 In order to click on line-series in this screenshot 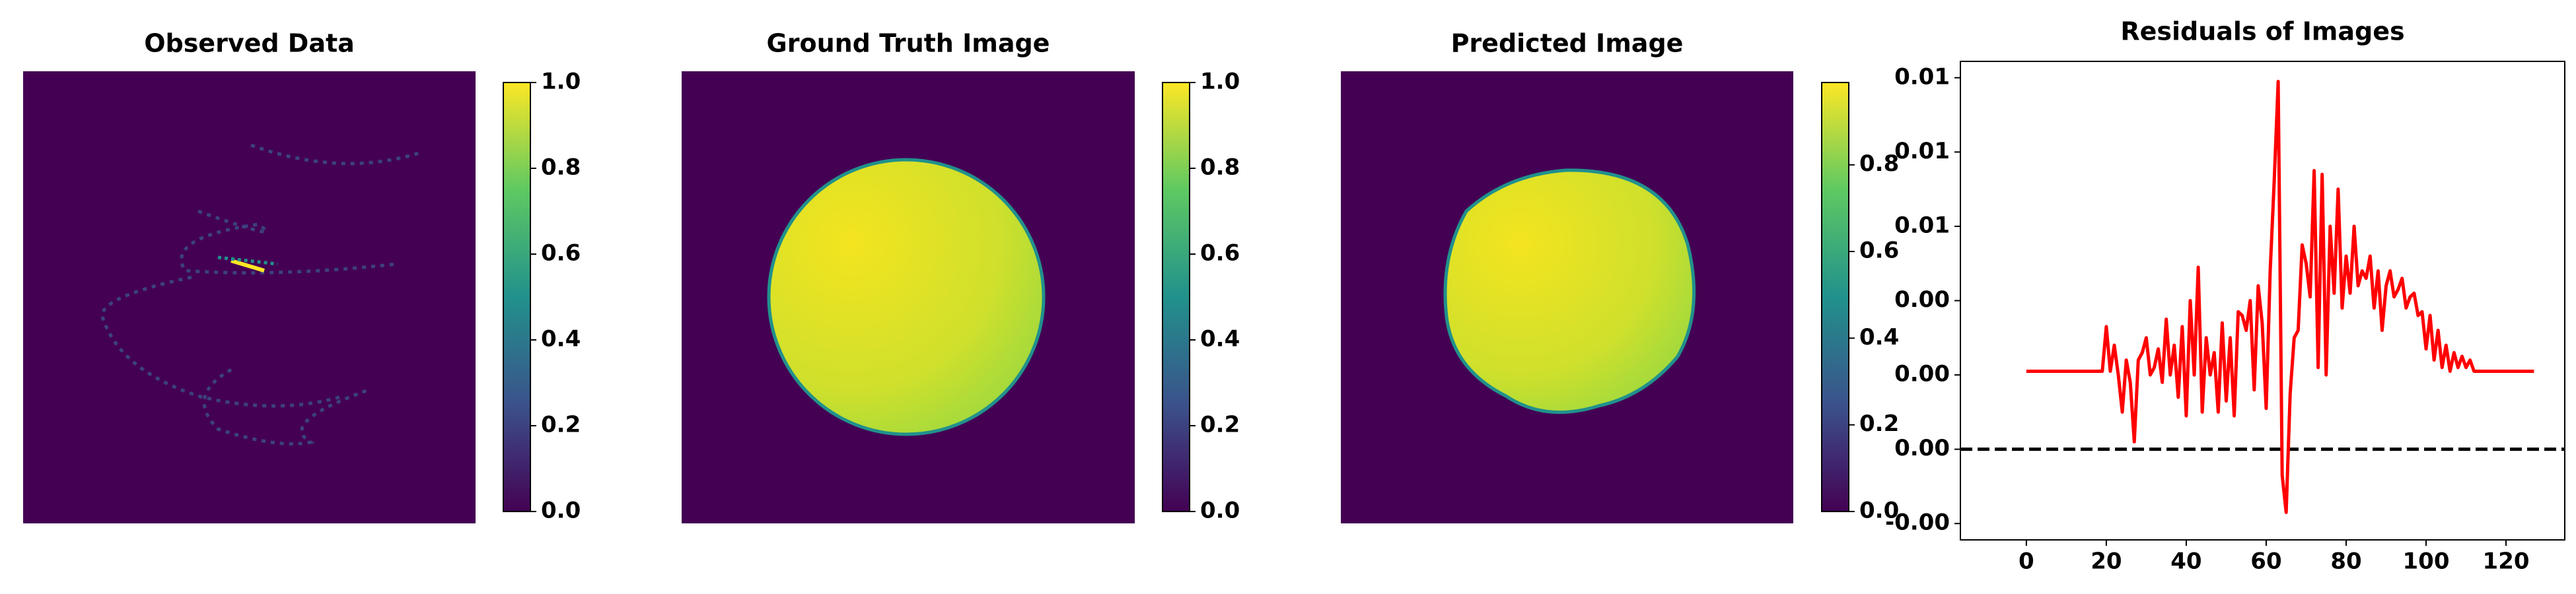, I will do `click(2280, 296)`.